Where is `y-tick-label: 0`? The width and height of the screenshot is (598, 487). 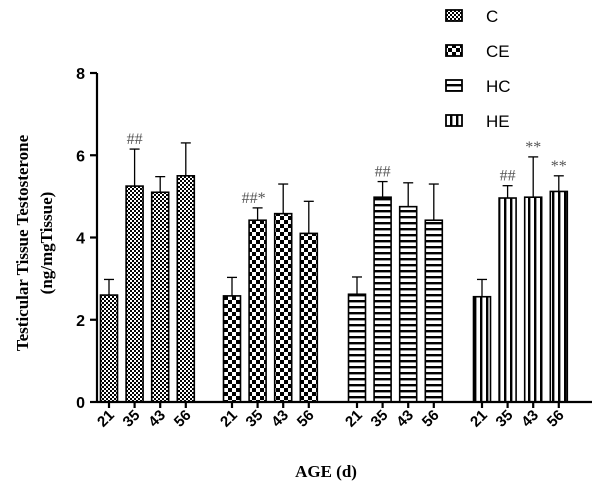 y-tick-label: 0 is located at coordinates (80, 403).